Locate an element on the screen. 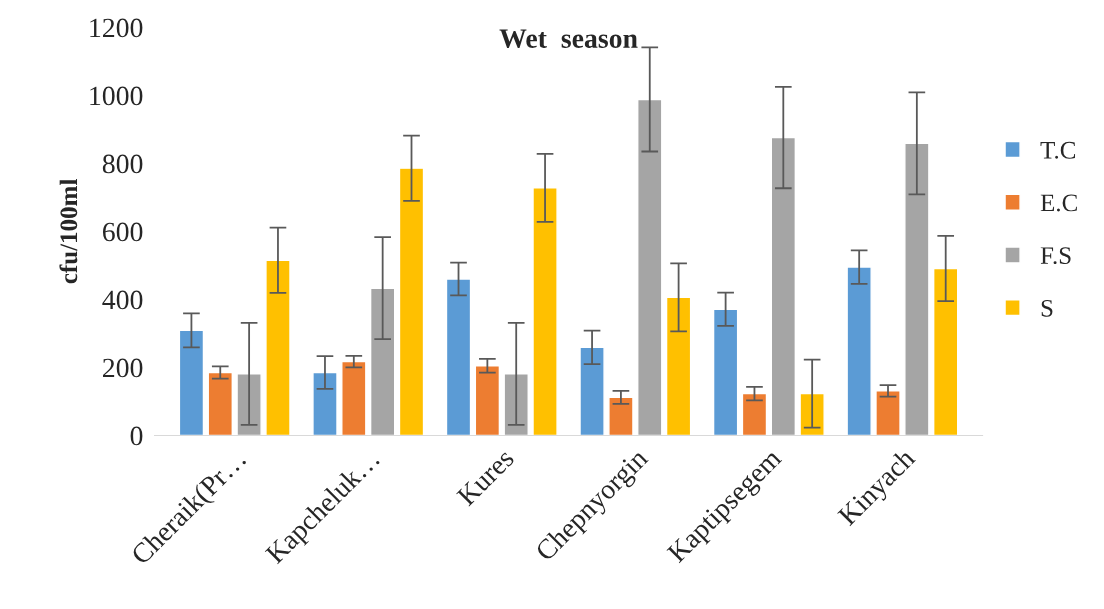  y-tick-label: 1000 is located at coordinates (116, 96).